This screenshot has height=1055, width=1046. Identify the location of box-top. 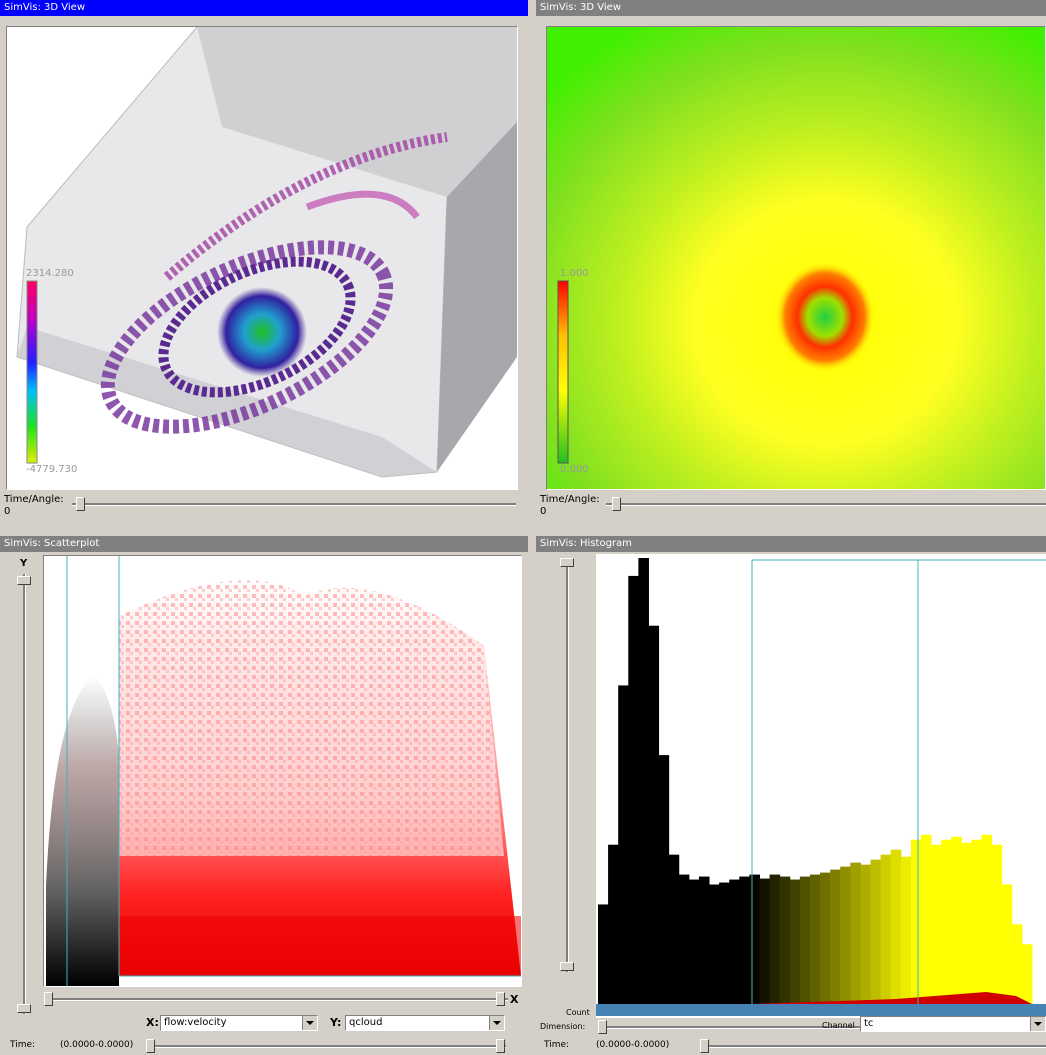
(357, 112).